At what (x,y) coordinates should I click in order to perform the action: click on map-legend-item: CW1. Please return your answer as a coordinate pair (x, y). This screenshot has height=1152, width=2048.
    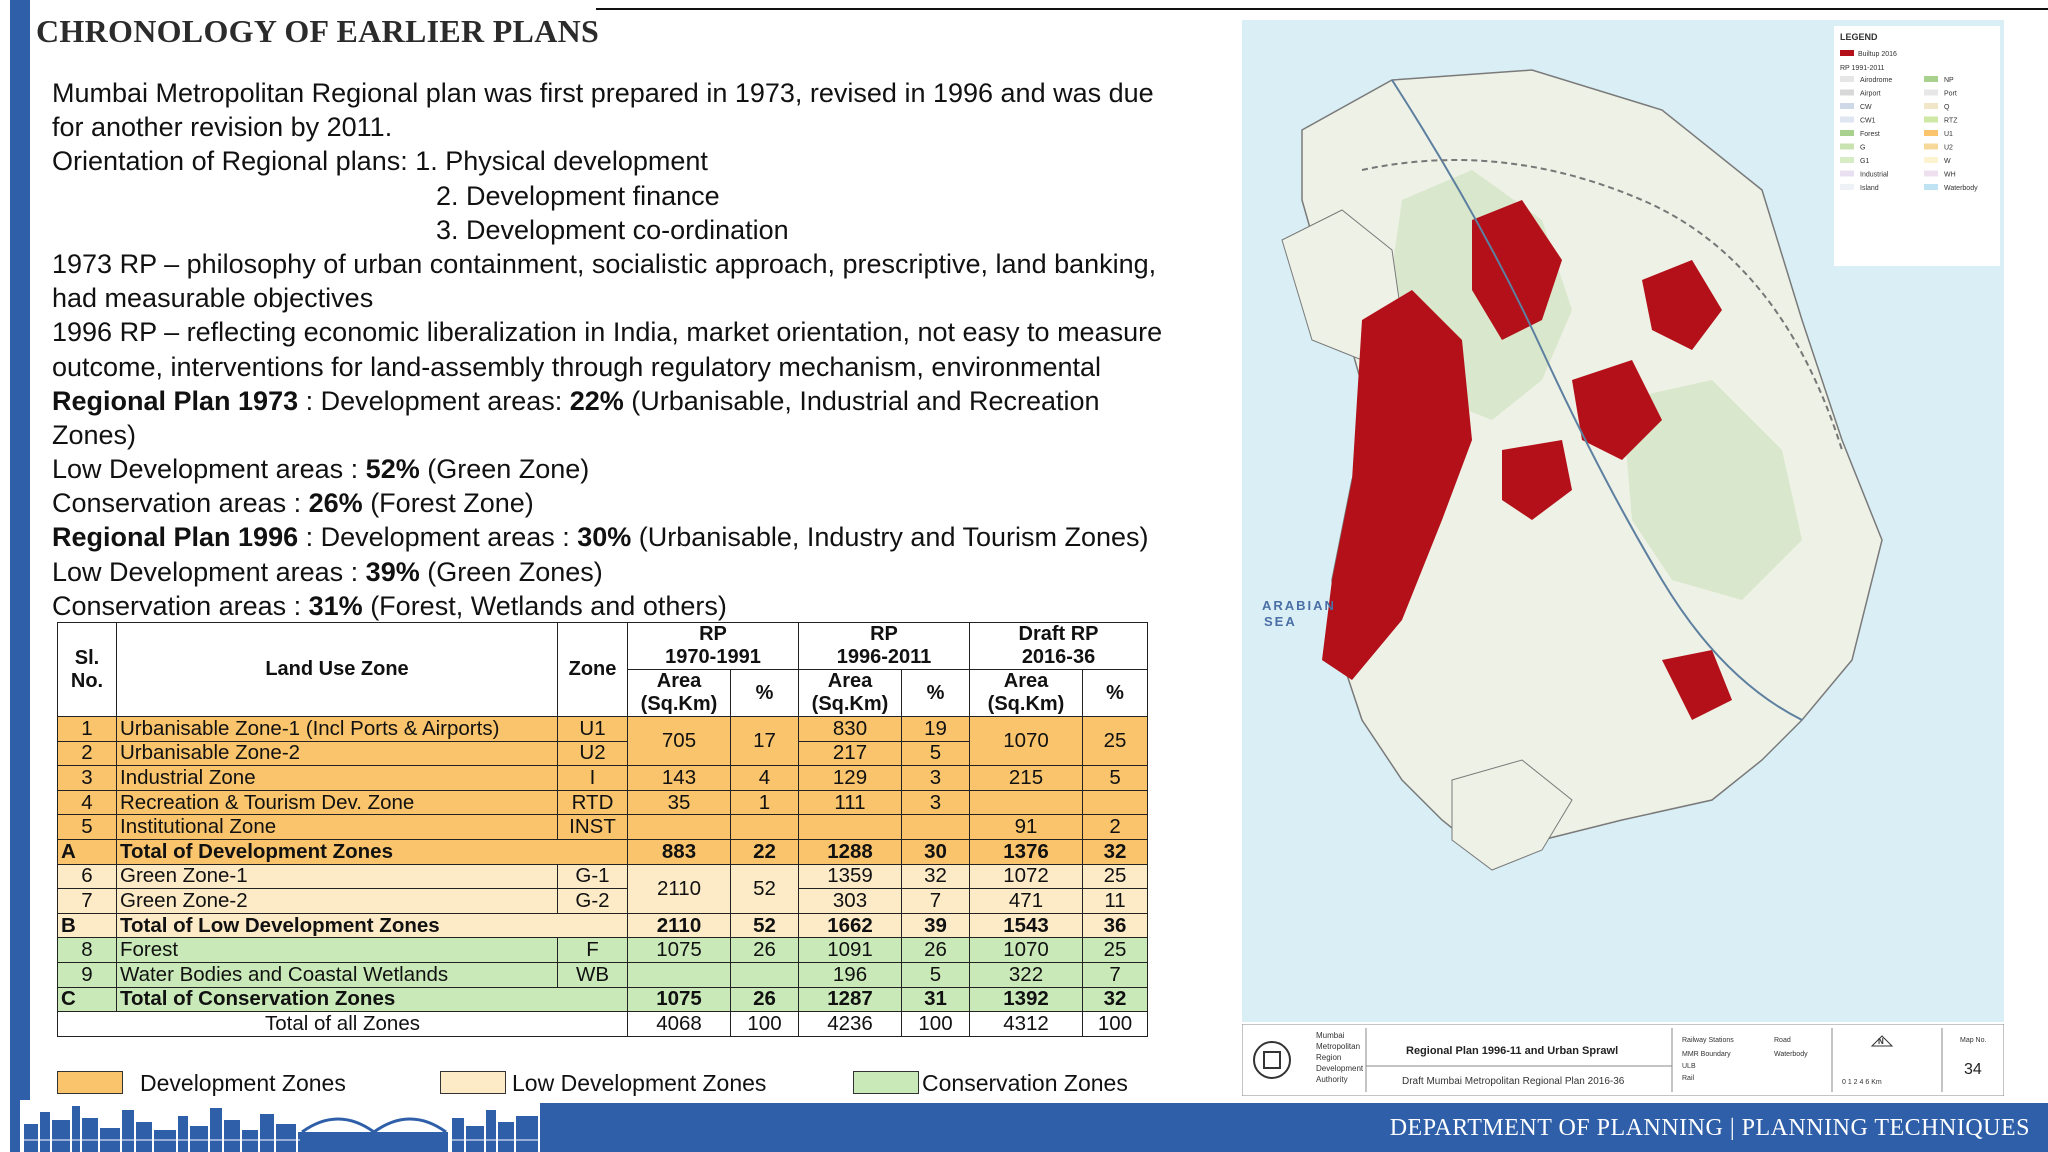
    Looking at the image, I should click on (1868, 121).